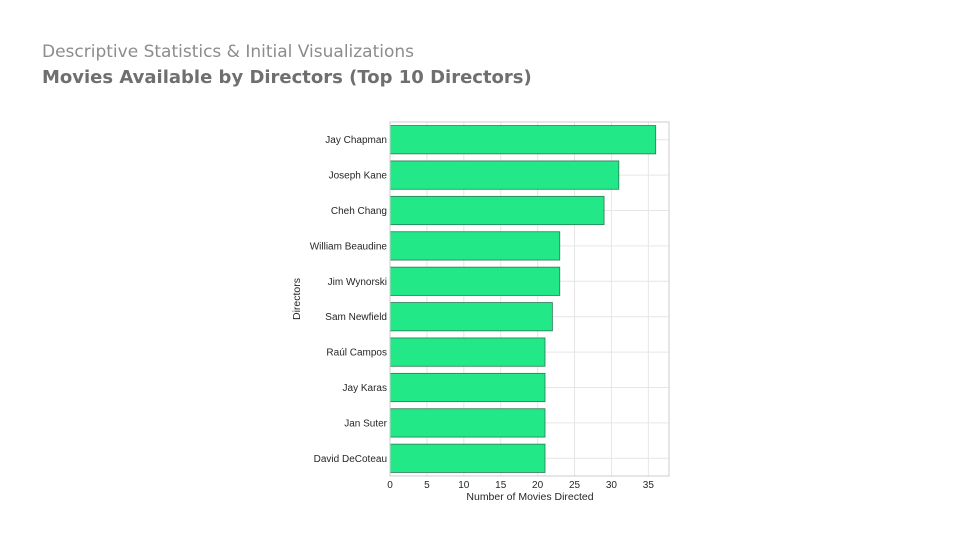  Describe the element at coordinates (356, 140) in the screenshot. I see `y-tick-label: Jay Chapman` at that location.